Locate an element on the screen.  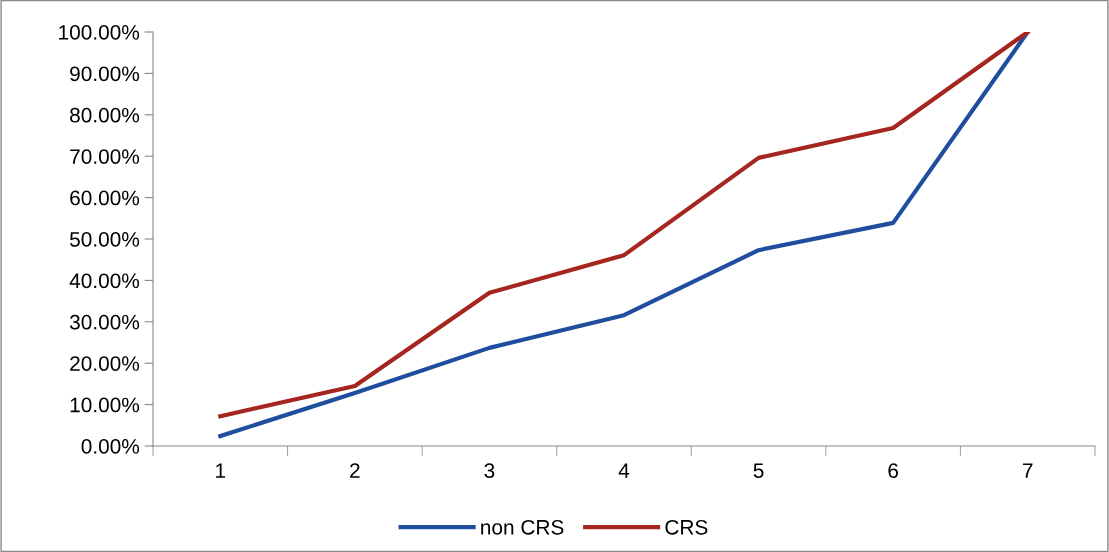
x-tick-label: 1 is located at coordinates (221, 470).